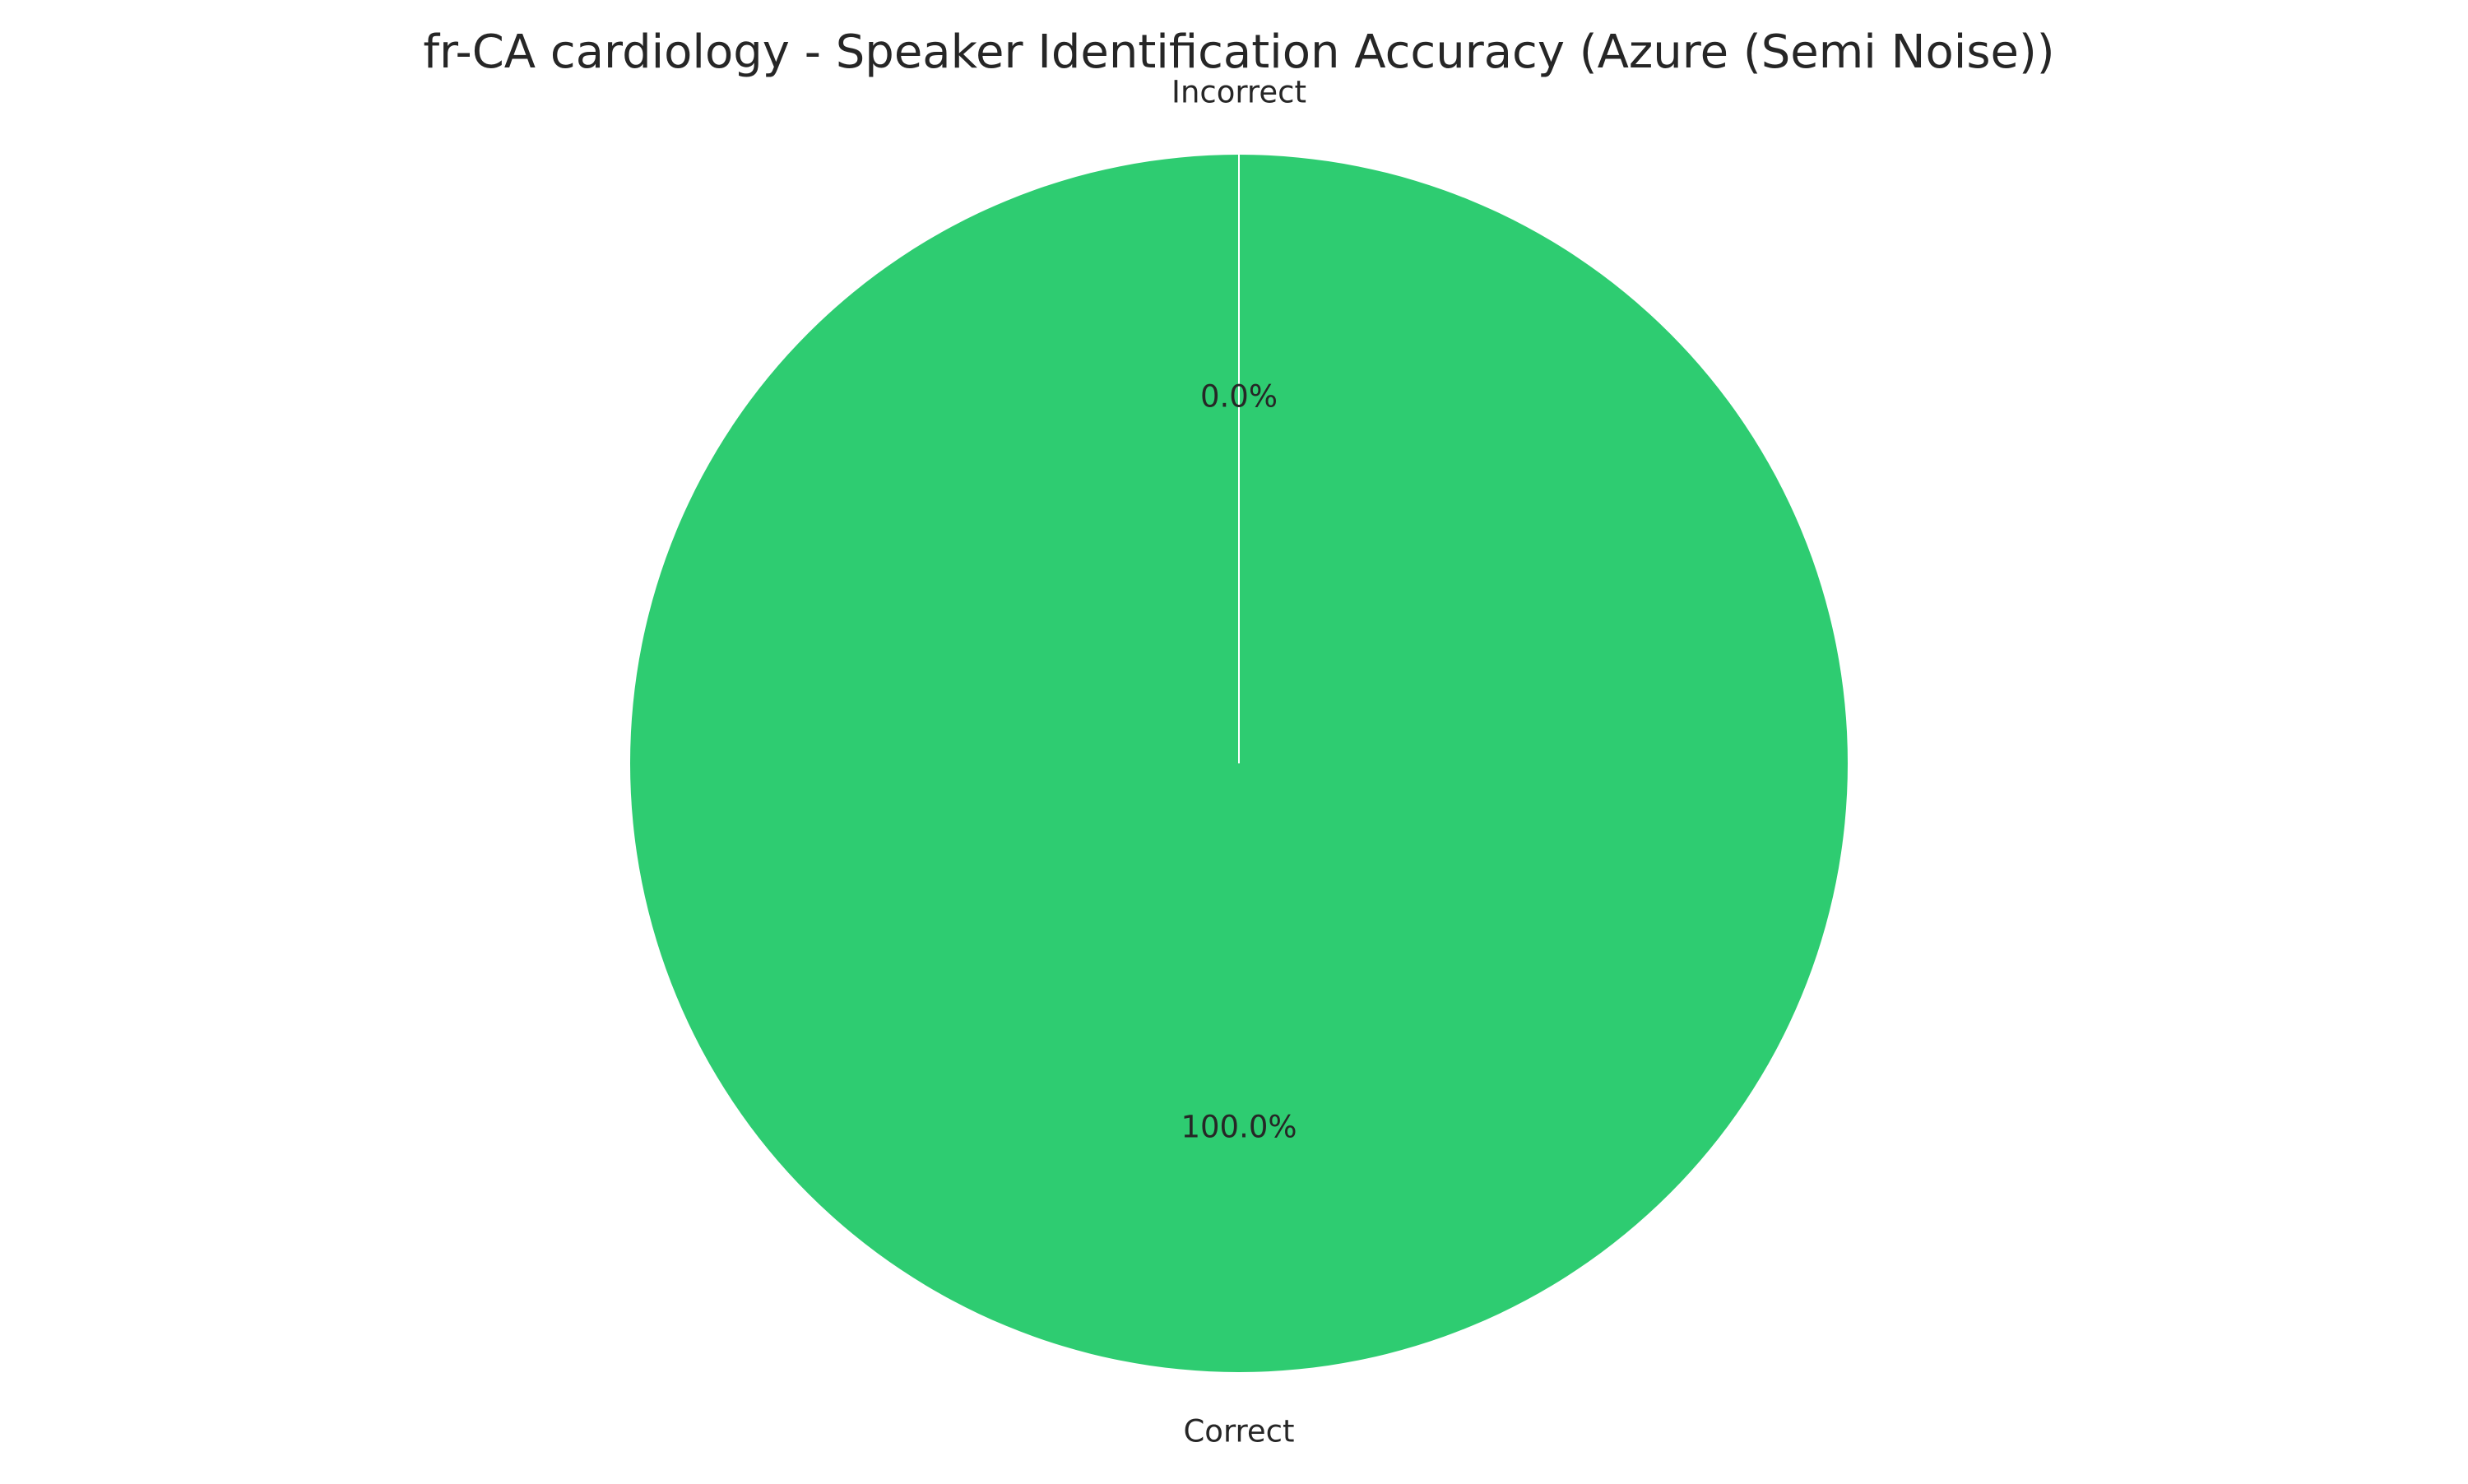 The image size is (2468, 1484). Describe the element at coordinates (1239, 1127) in the screenshot. I see `slice-percent-correct: 100.0%` at that location.